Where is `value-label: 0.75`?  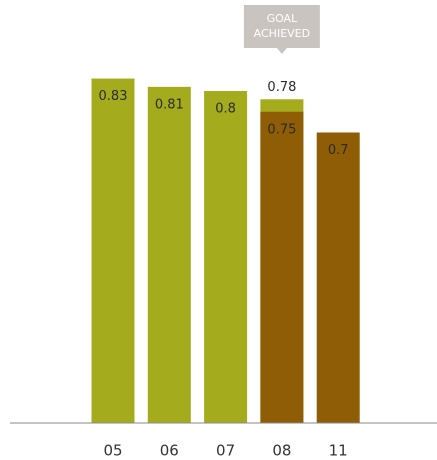
value-label: 0.75 is located at coordinates (281, 129).